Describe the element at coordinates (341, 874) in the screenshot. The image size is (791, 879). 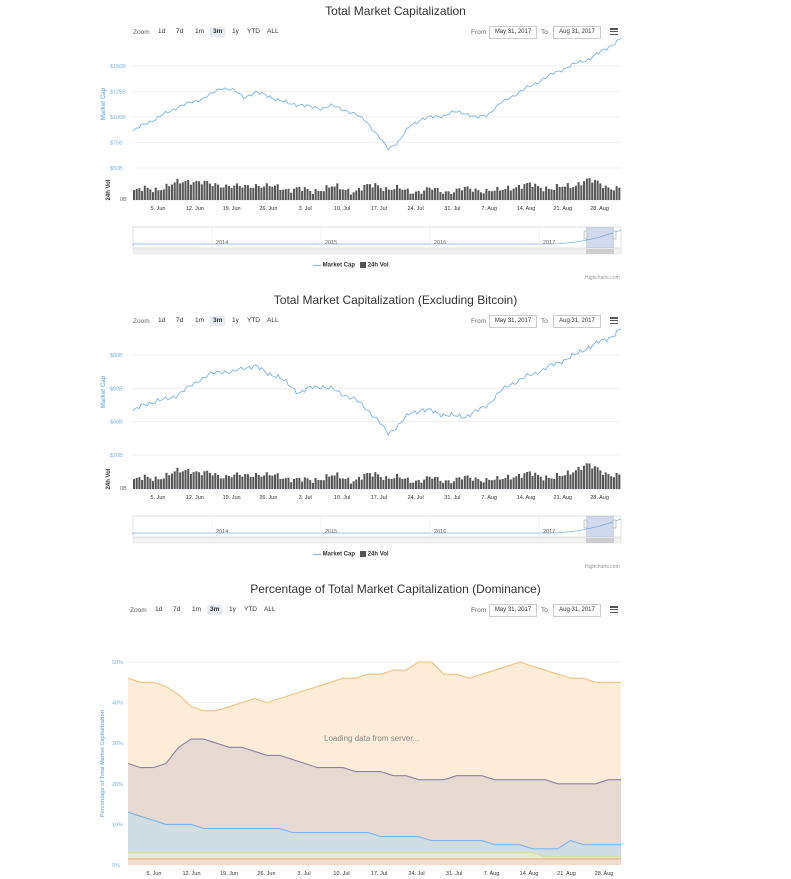
I see `x-tick-label: 10. Jul` at that location.